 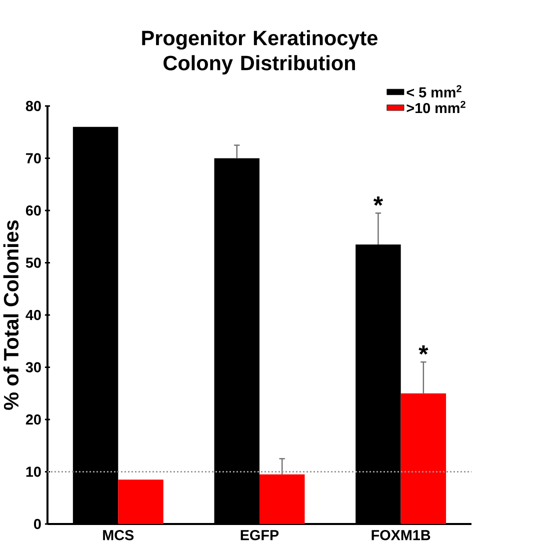 What do you see at coordinates (434, 91) in the screenshot?
I see `legend-label: < 5 mm$^{2}$` at bounding box center [434, 91].